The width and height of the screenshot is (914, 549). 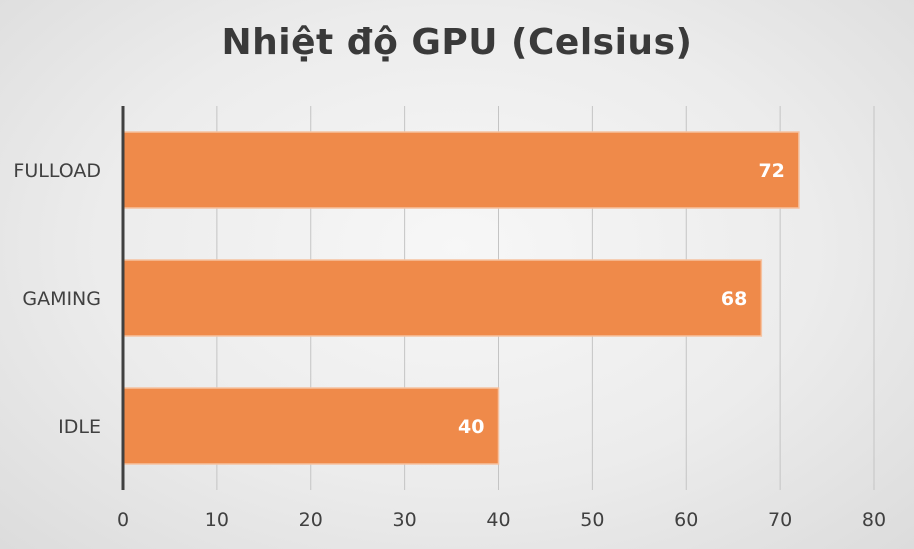 I want to click on data-label-gaming: 68, so click(x=734, y=299).